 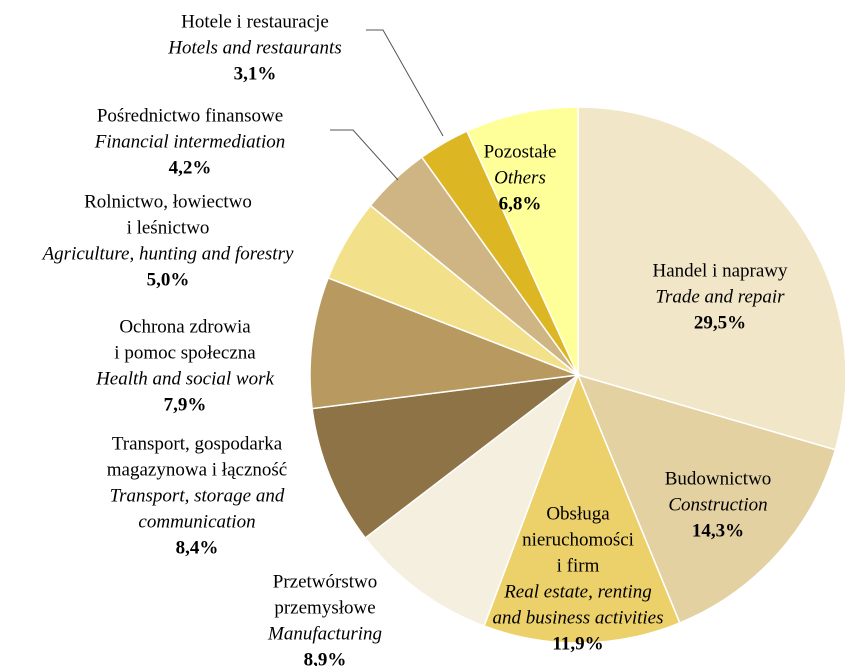 I want to click on slice-label: Ochrona zdrowia, so click(x=185, y=326).